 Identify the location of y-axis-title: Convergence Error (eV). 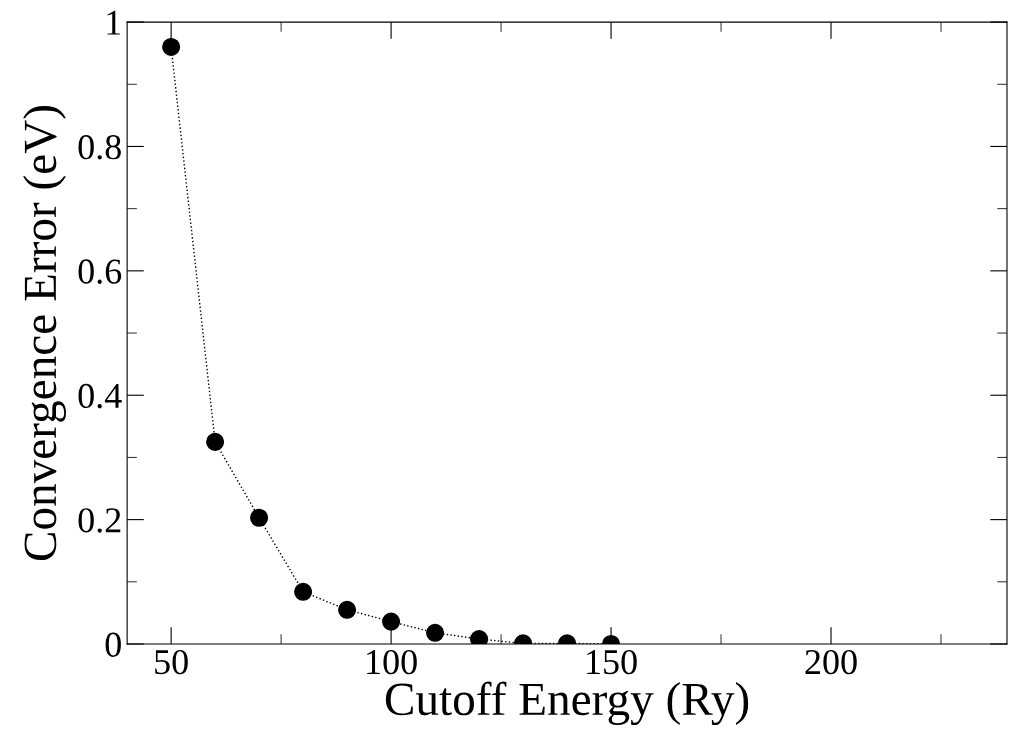
(45, 333).